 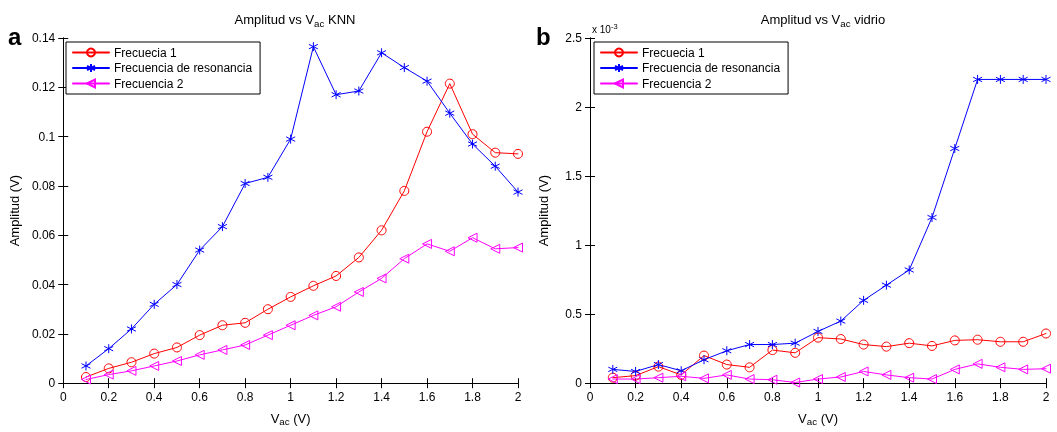 I want to click on y-tick-label: 0.1, so click(x=47, y=136).